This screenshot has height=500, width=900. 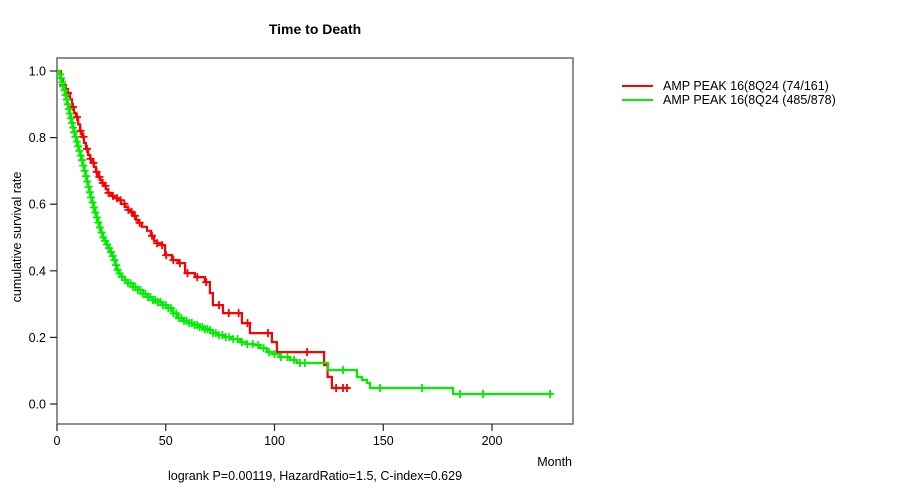 I want to click on x-tick-label: 100, so click(x=274, y=441).